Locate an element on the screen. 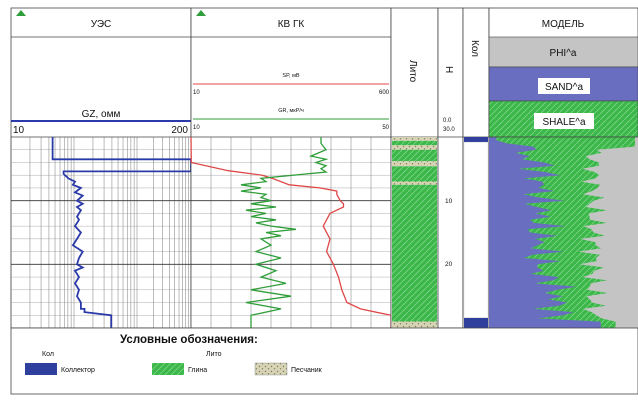  track-kol: Кол is located at coordinates (476, 168).